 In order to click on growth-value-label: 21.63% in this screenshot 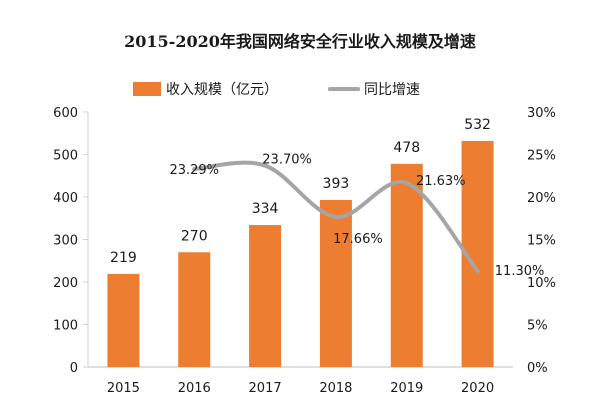, I will do `click(441, 181)`.